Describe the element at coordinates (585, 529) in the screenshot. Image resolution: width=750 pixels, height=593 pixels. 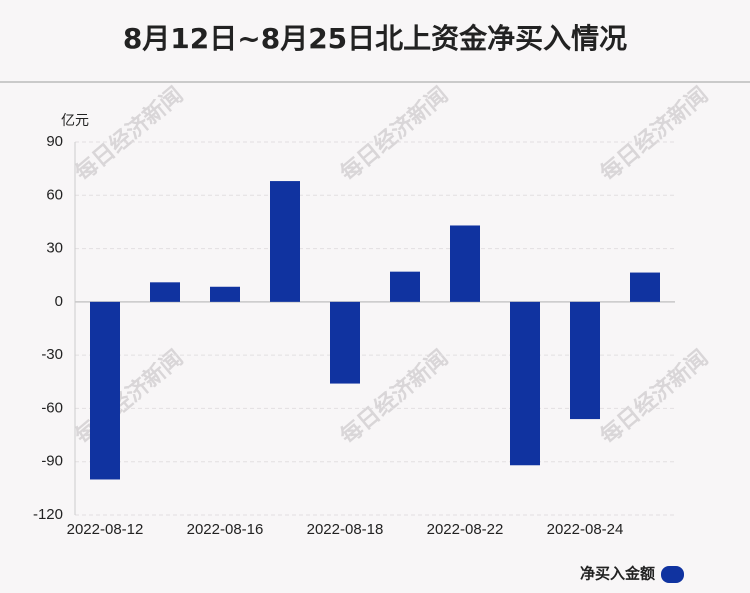
I see `x-tick-label: 2022-08-24` at that location.